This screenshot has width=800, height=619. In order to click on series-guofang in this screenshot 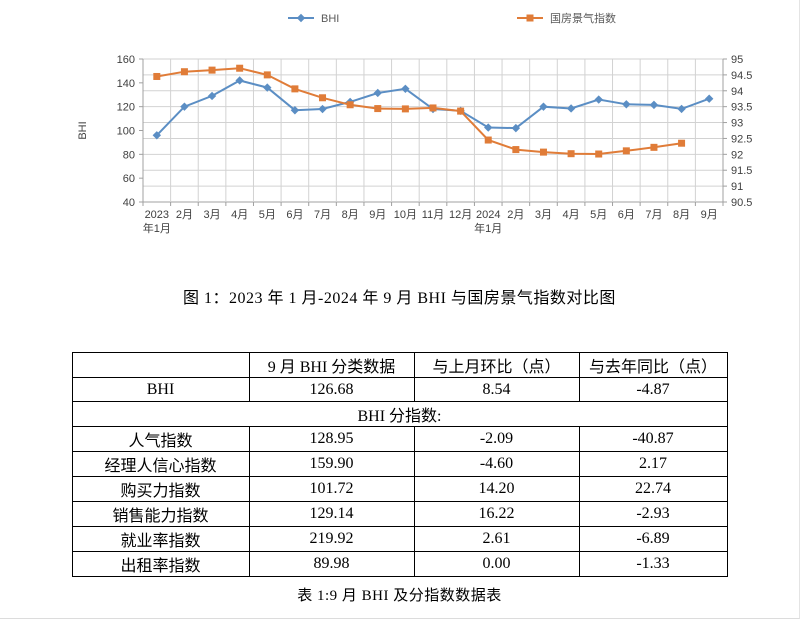, I will do `click(419, 111)`.